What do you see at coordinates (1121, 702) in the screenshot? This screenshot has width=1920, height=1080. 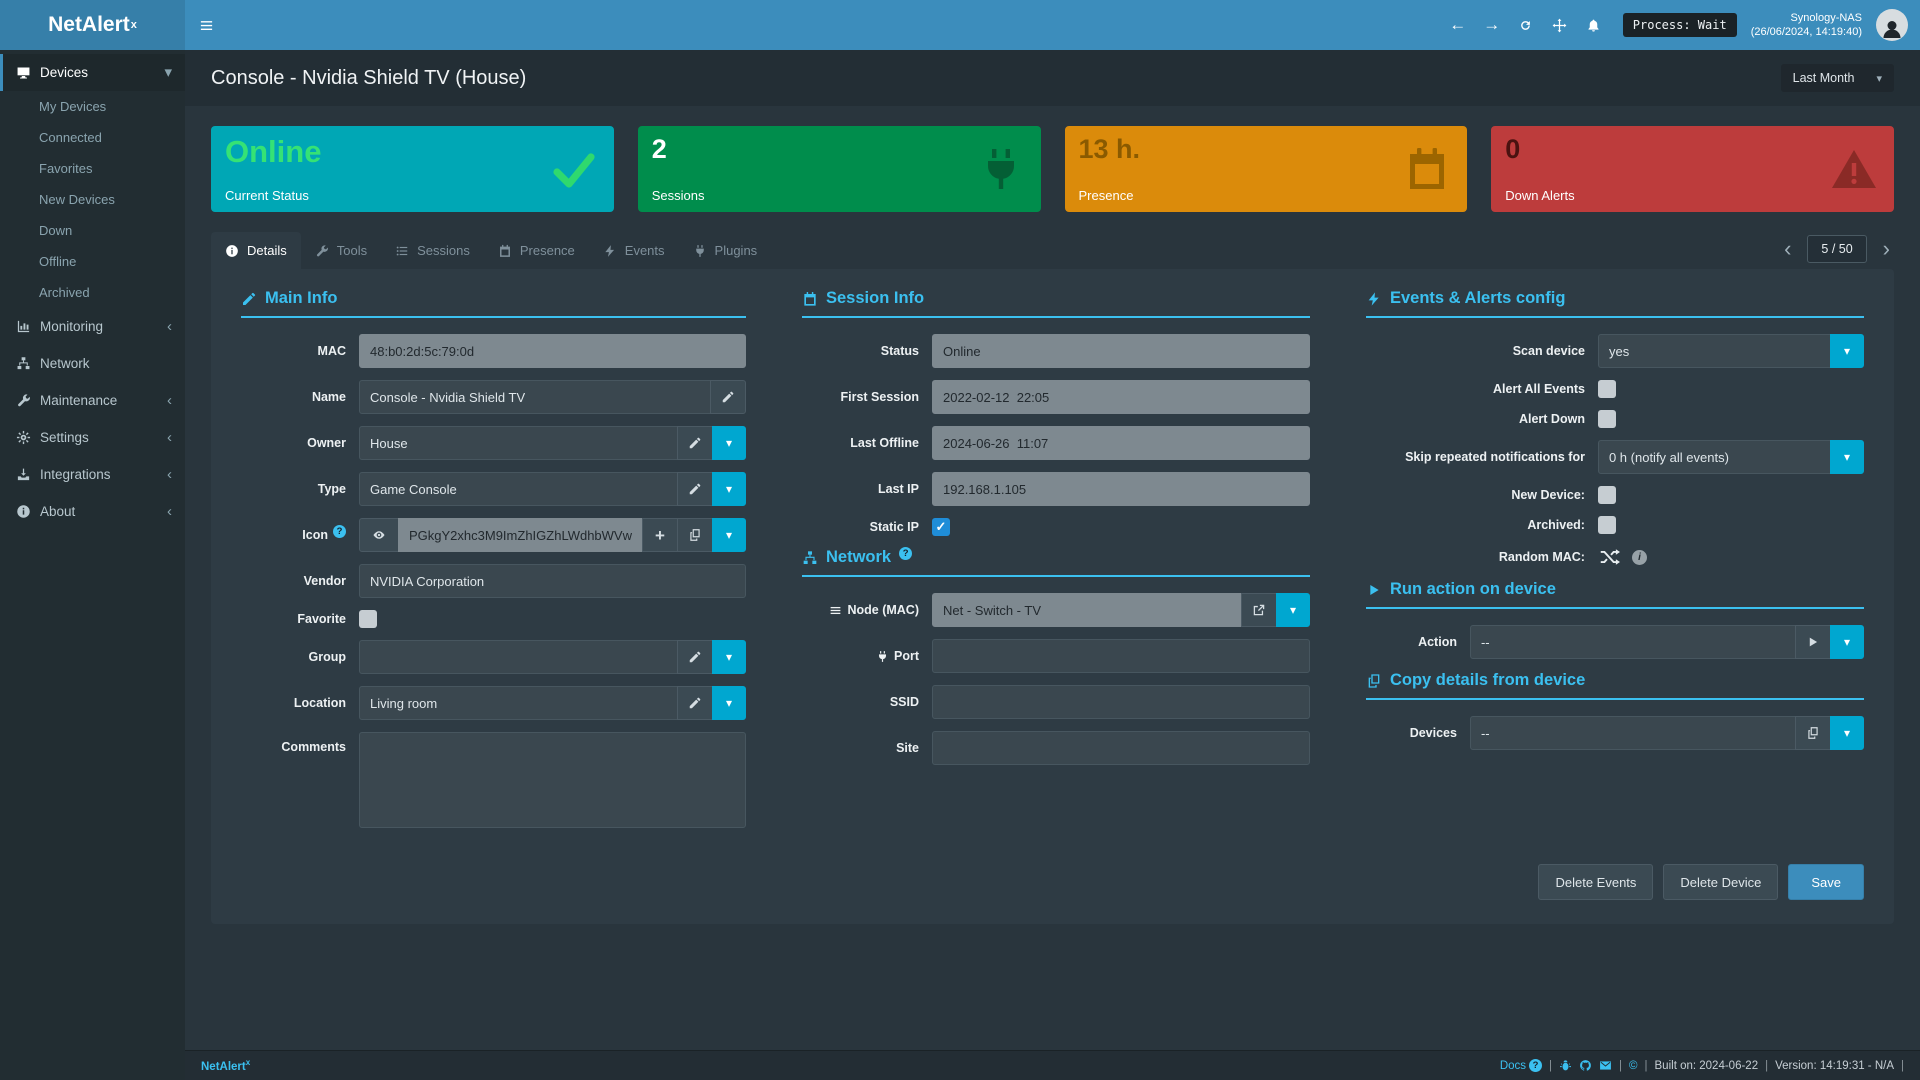 I see `ssid-field` at bounding box center [1121, 702].